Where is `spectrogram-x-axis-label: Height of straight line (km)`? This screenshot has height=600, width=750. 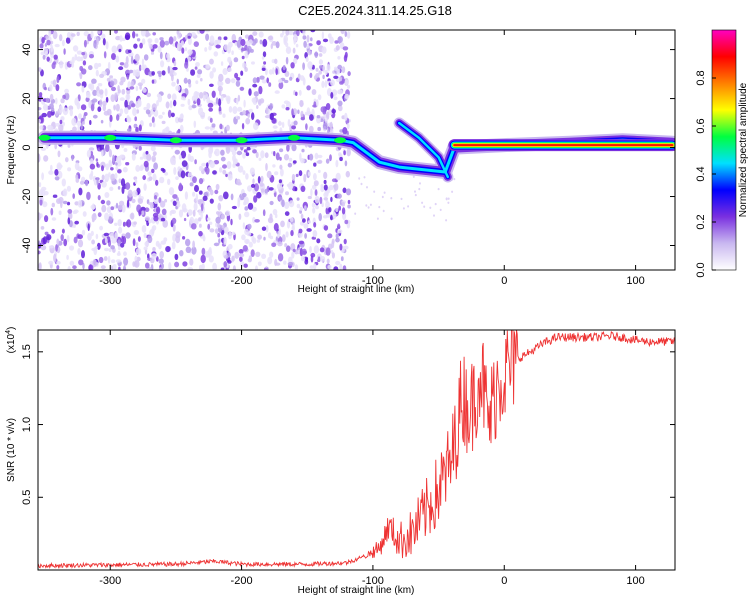
spectrogram-x-axis-label: Height of straight line (km) is located at coordinates (356, 289).